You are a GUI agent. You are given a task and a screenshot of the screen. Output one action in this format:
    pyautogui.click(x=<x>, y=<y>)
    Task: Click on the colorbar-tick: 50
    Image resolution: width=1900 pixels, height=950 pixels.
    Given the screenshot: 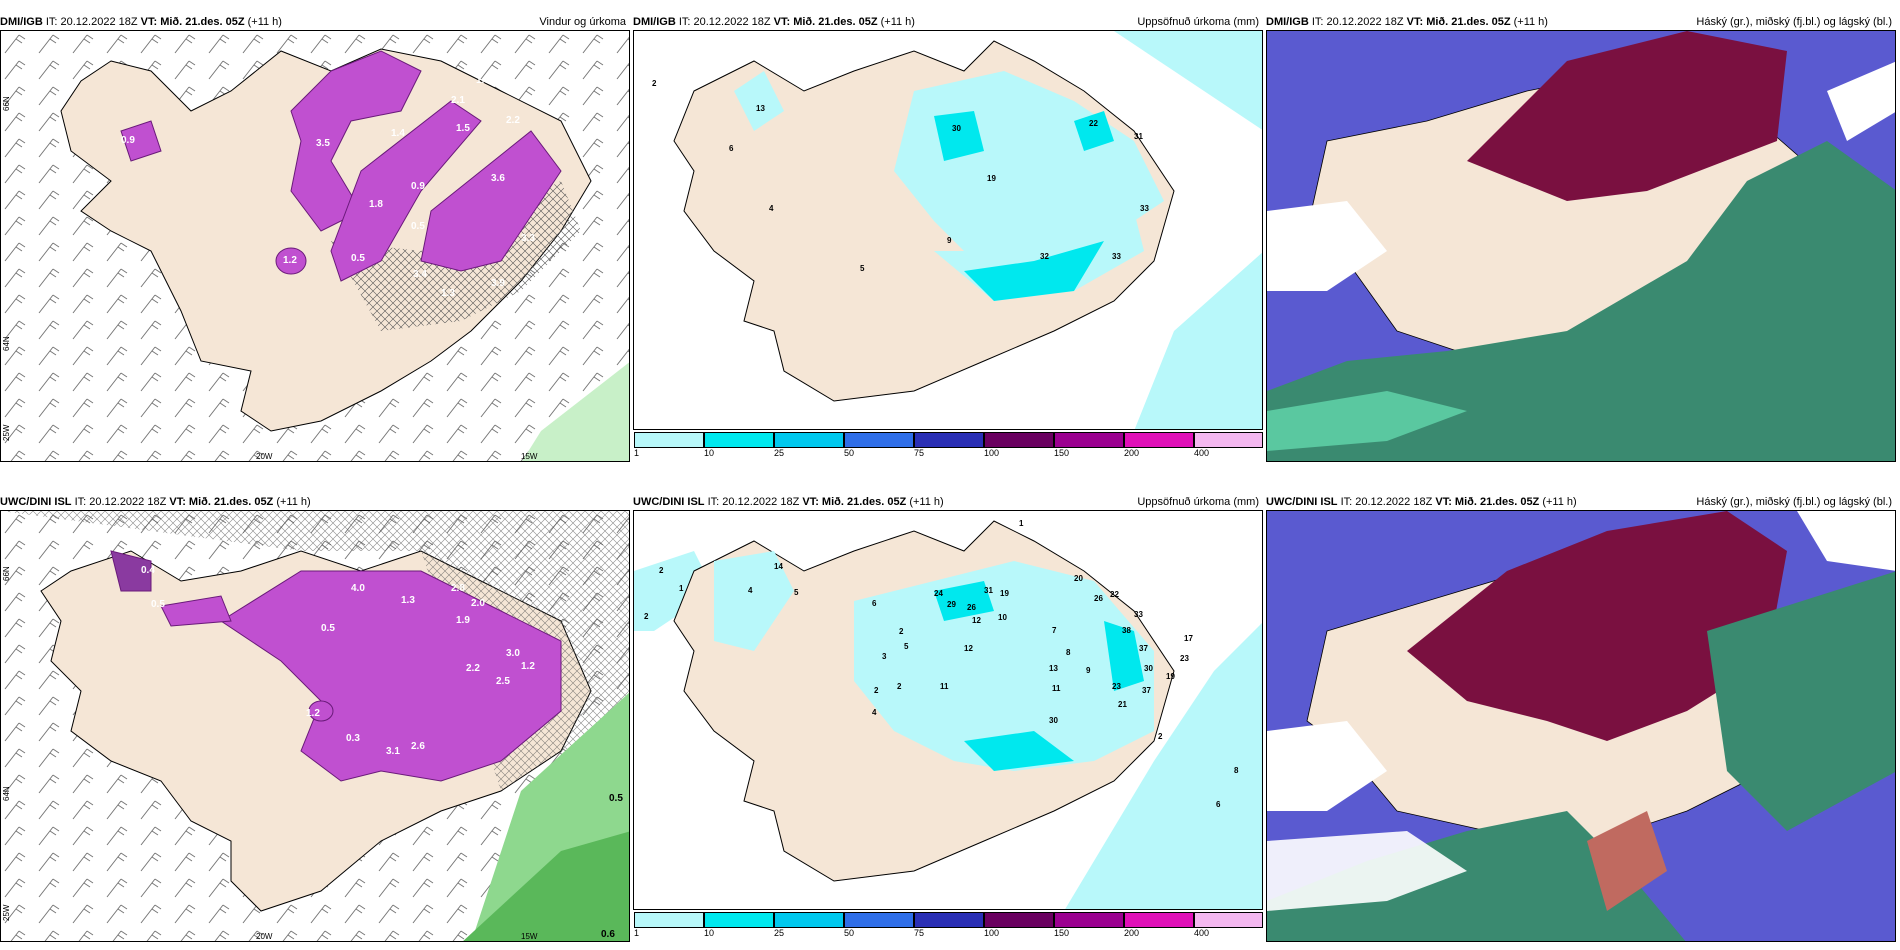 What is the action you would take?
    pyautogui.click(x=849, y=453)
    